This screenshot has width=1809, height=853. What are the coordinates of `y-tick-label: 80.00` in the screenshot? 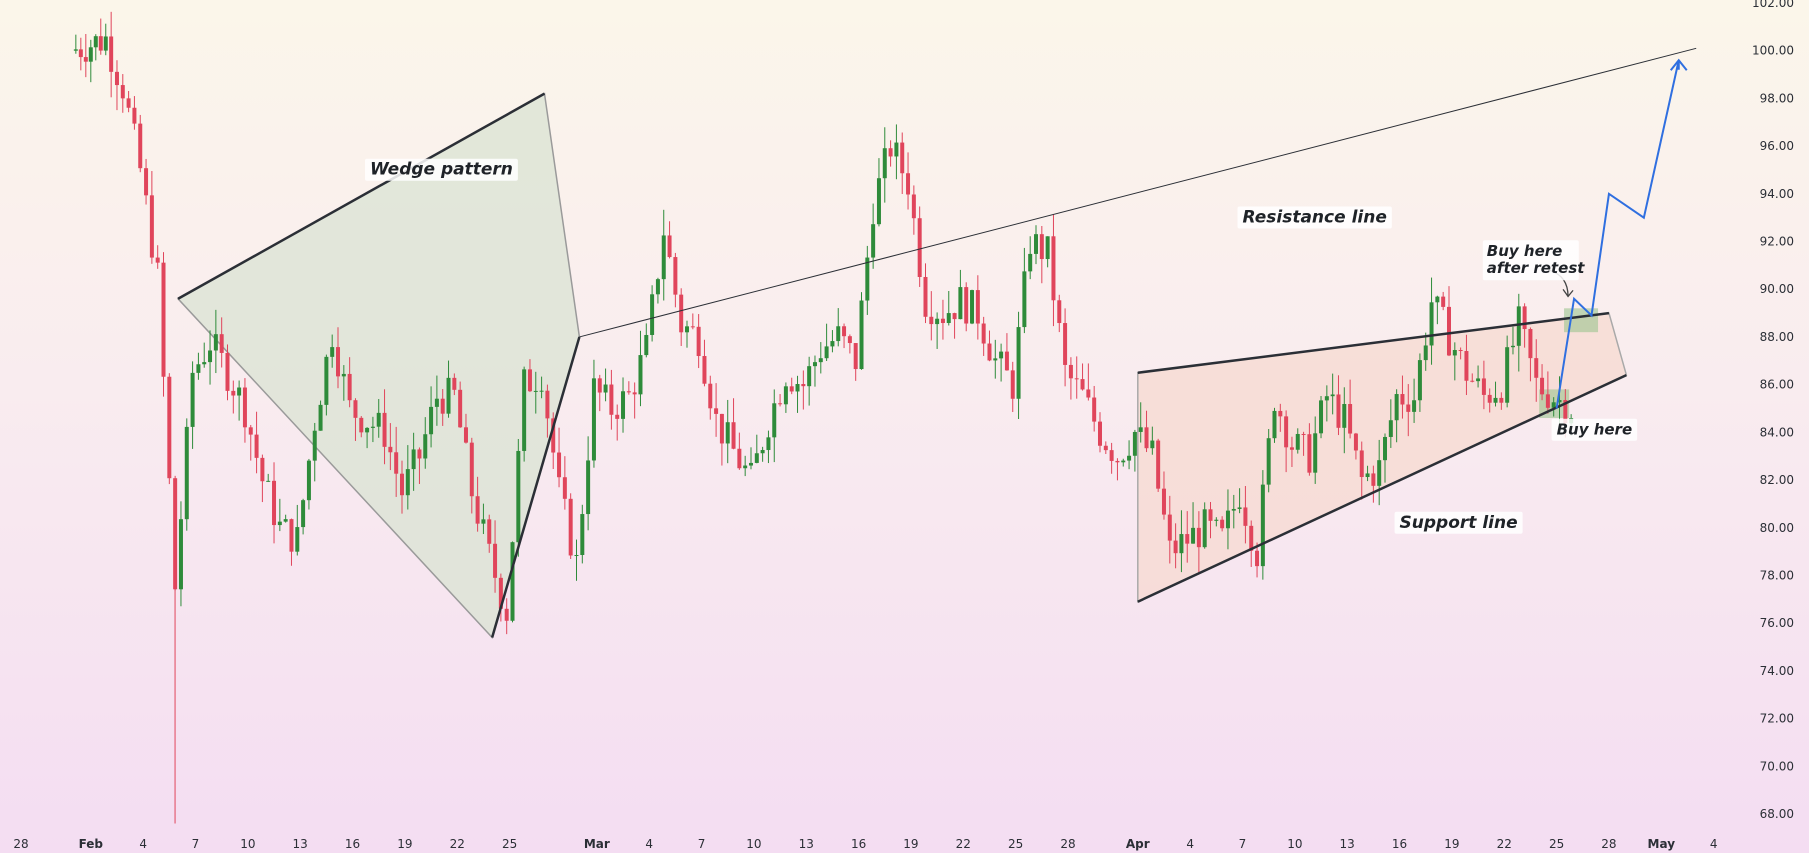 It's located at (1777, 528).